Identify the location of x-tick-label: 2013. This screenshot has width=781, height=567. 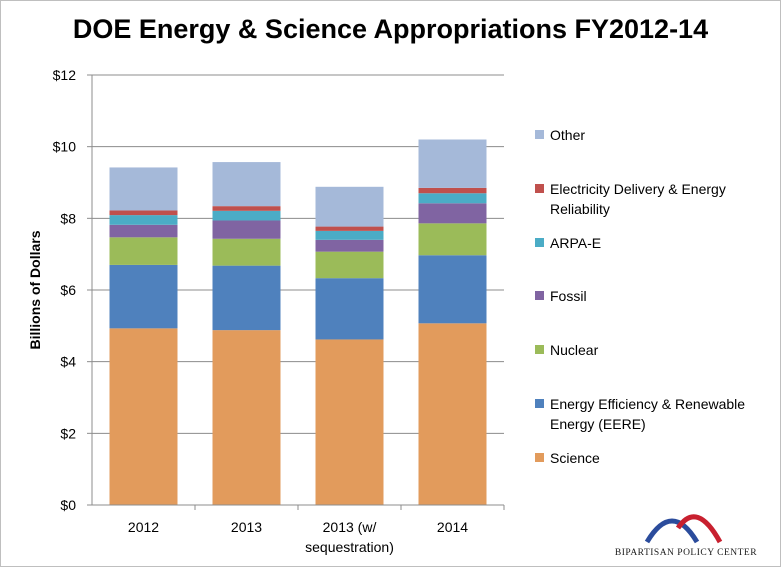
(246, 527).